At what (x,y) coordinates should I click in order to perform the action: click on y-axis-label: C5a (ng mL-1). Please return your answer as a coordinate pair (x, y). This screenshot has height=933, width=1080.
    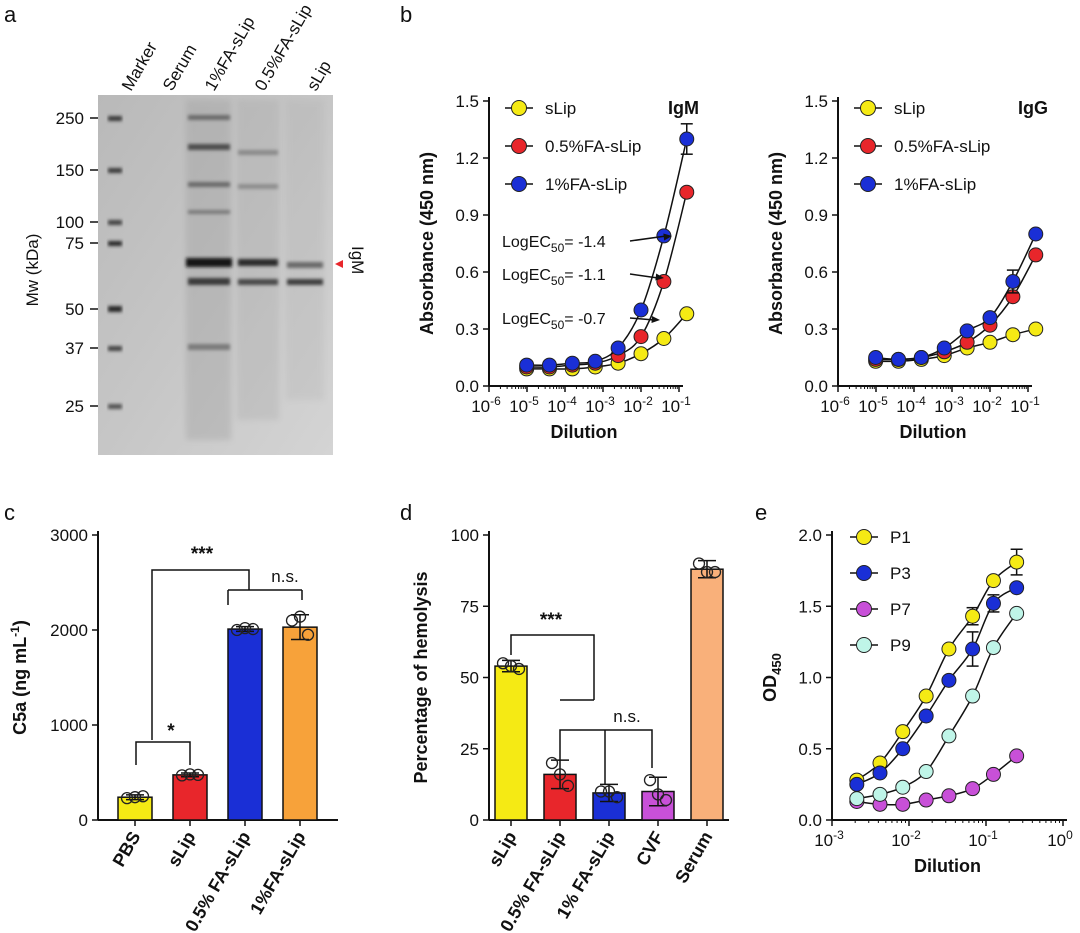
    Looking at the image, I should click on (19, 677).